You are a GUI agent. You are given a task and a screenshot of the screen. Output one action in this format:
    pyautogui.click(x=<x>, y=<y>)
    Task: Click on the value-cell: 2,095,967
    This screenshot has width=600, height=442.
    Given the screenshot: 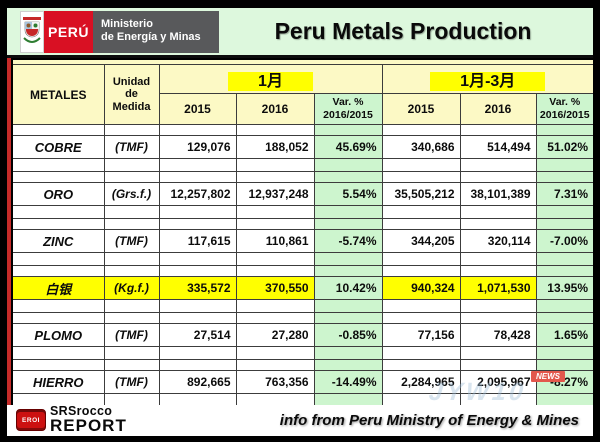 What is the action you would take?
    pyautogui.click(x=498, y=382)
    